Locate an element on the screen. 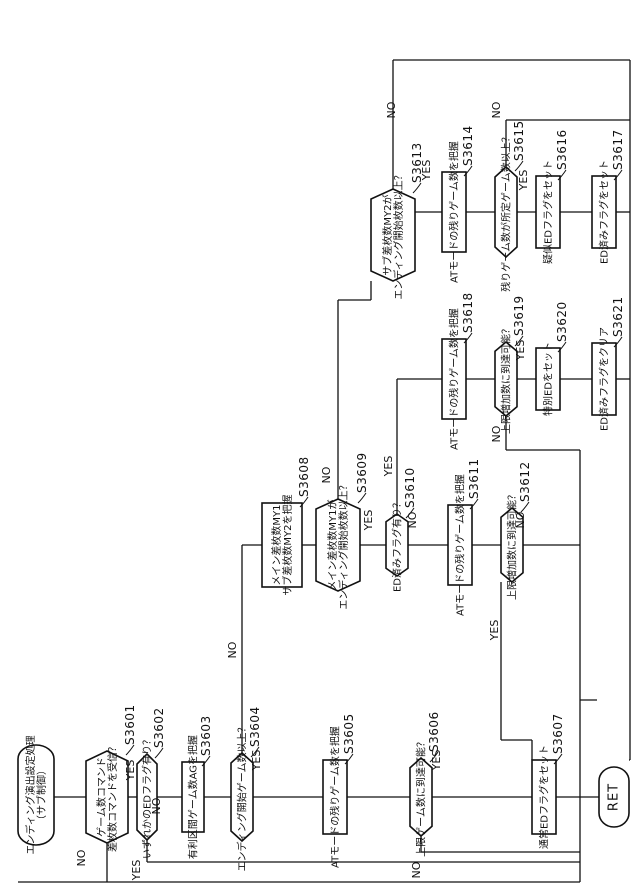 Image resolution: width=640 pixels, height=892 pixels. node-n3615: 残りゲーム数が所定ゲーム数以上？S3615 is located at coordinates (510, 205).